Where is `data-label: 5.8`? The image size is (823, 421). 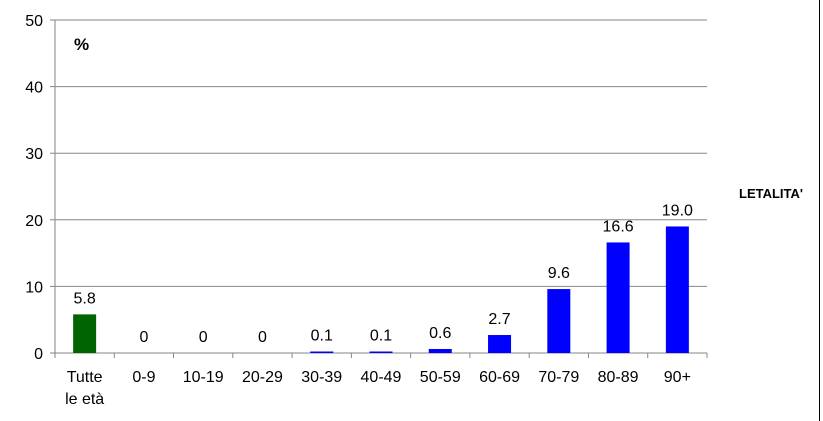
data-label: 5.8 is located at coordinates (85, 298).